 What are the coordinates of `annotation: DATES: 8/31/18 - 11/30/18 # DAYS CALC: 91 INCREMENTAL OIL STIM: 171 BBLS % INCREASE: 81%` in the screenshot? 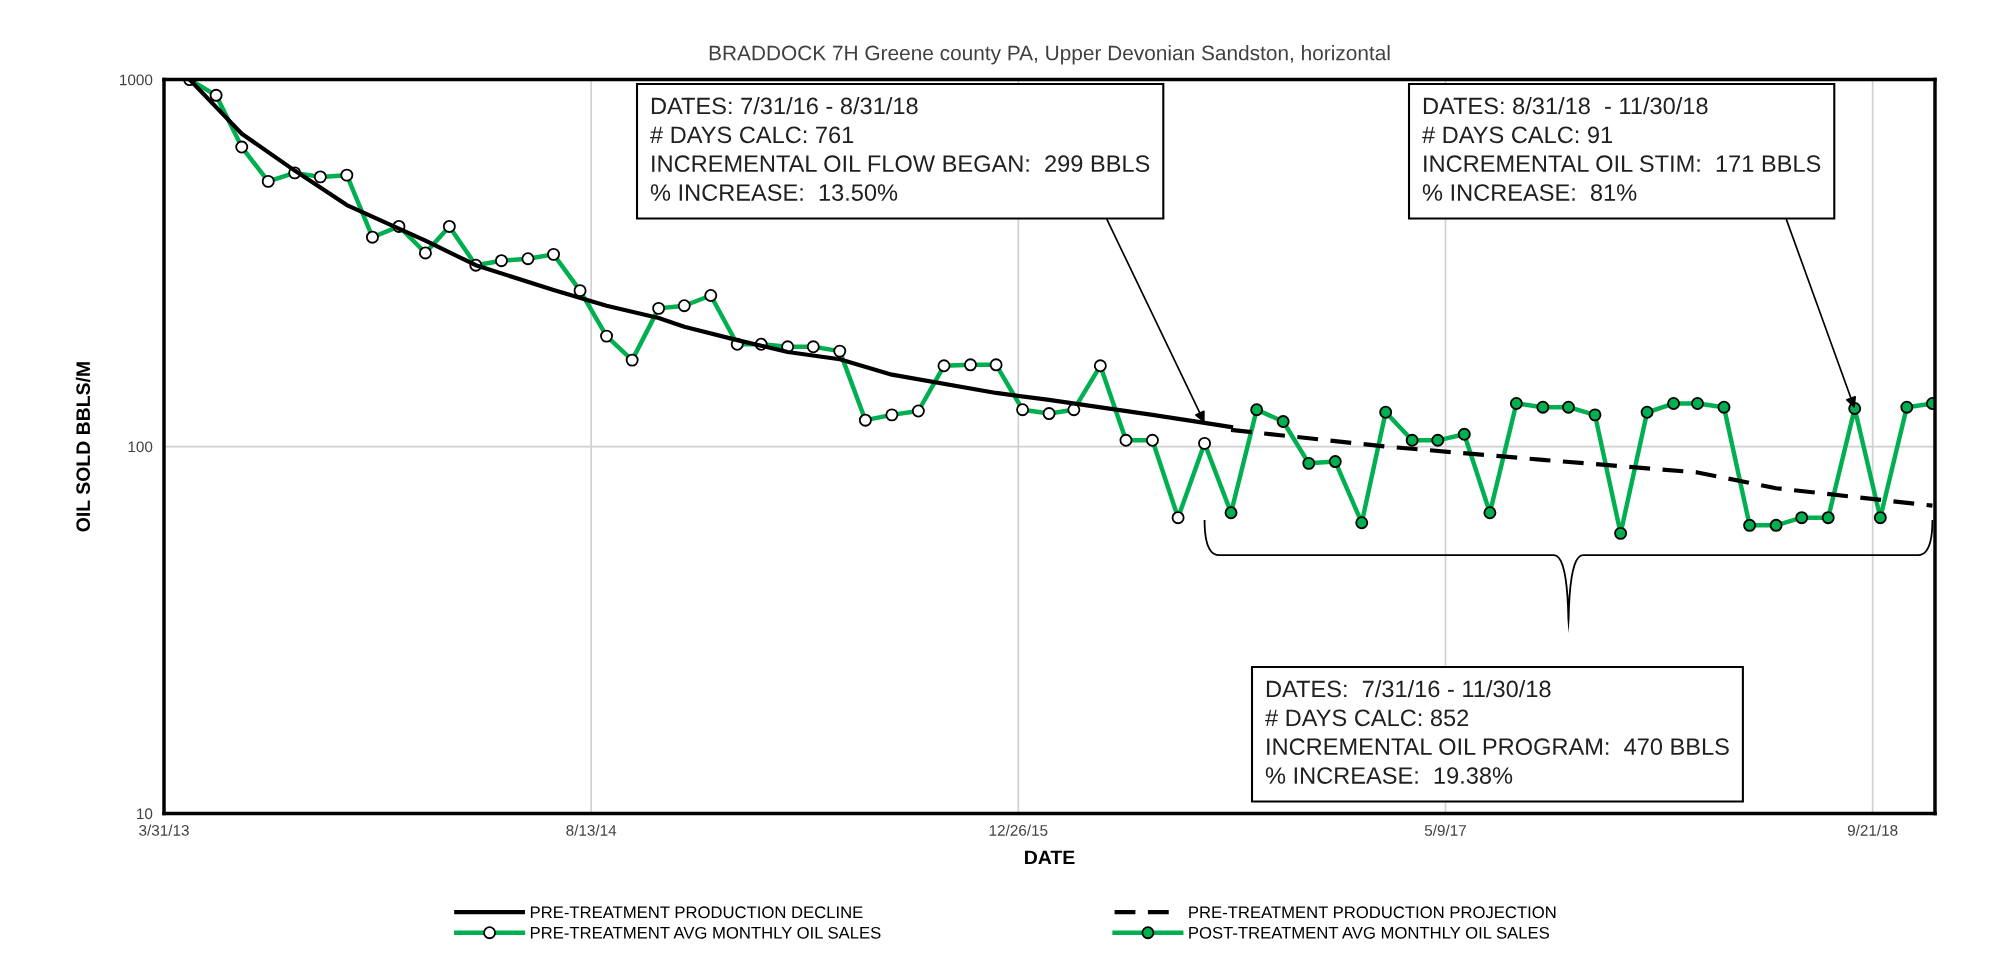 It's located at (1621, 149).